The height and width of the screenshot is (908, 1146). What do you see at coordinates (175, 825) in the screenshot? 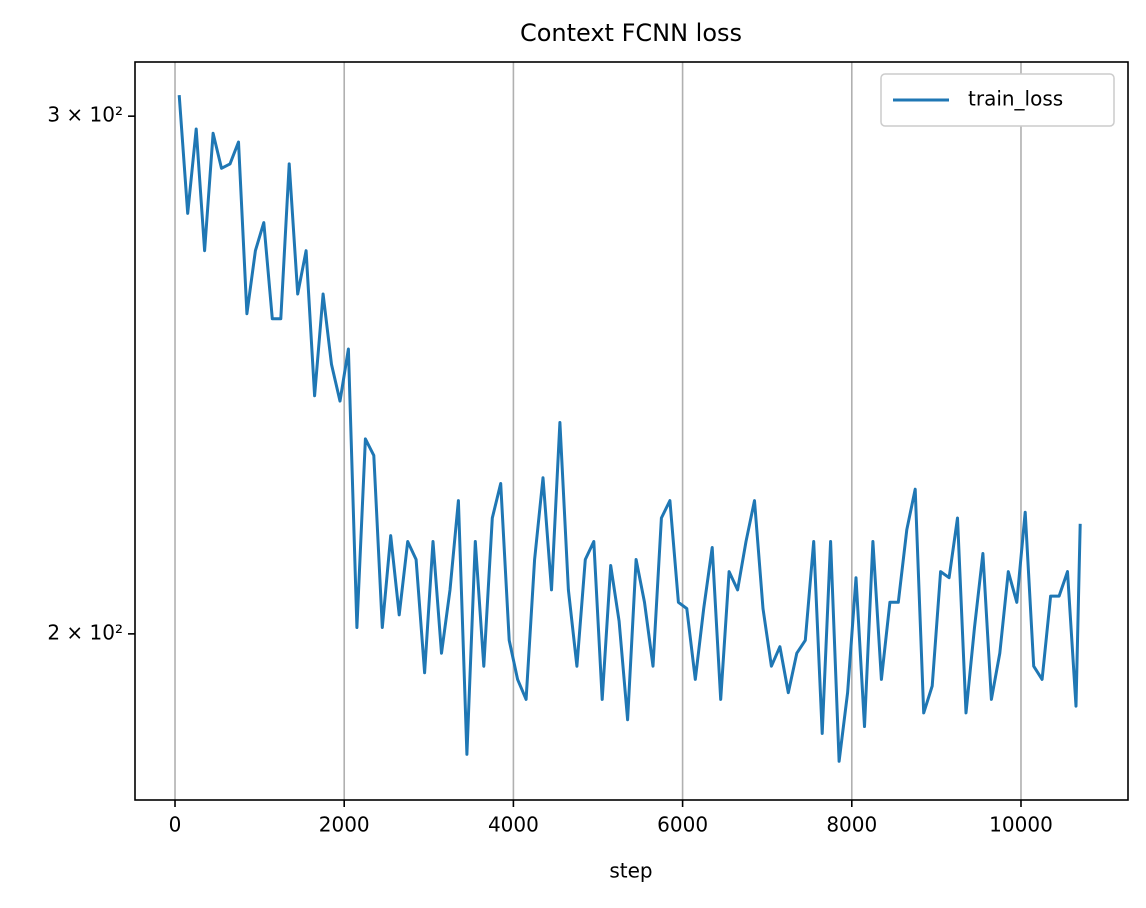
I see `x-tick-label: 0` at bounding box center [175, 825].